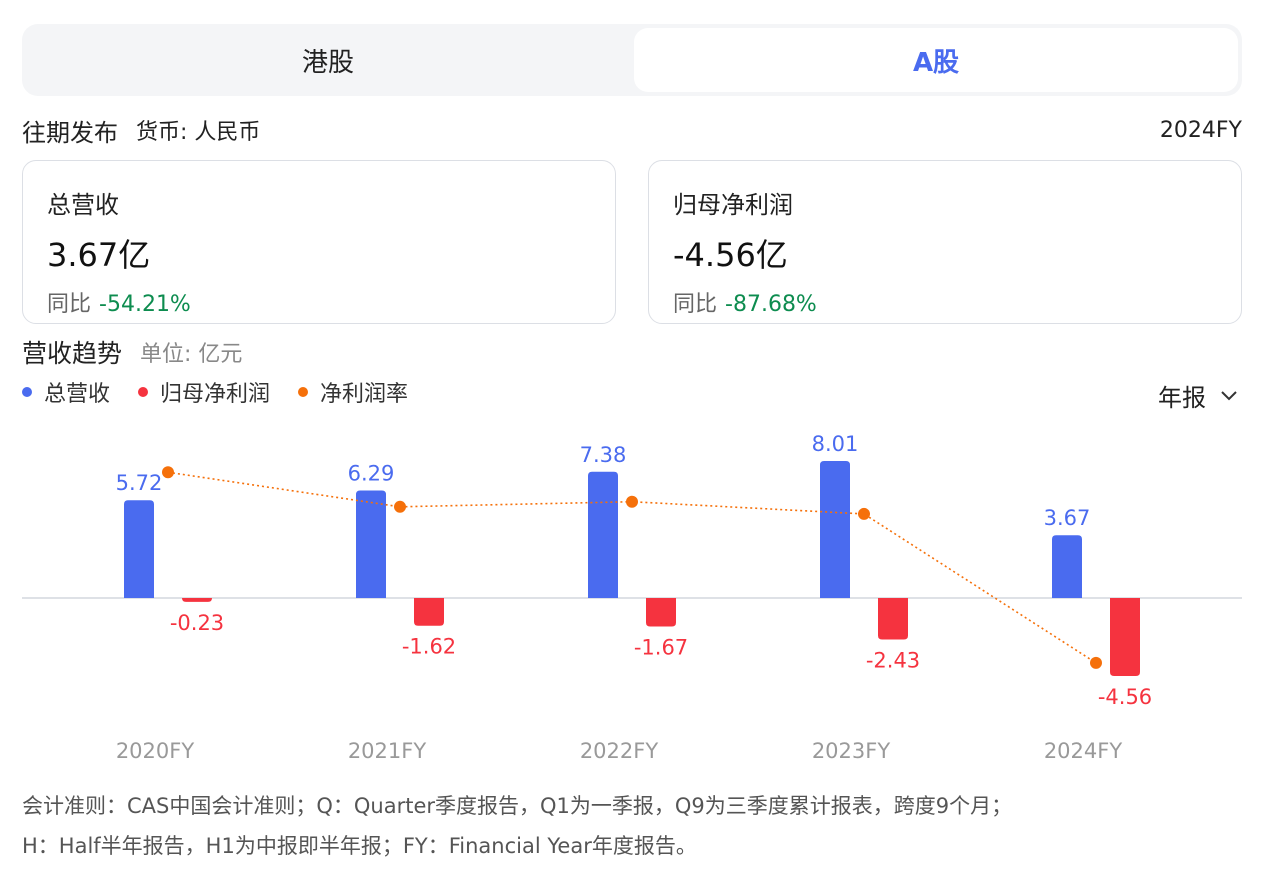 The image size is (1264, 888). What do you see at coordinates (893, 619) in the screenshot?
I see `net-profit-bar-2023FY` at bounding box center [893, 619].